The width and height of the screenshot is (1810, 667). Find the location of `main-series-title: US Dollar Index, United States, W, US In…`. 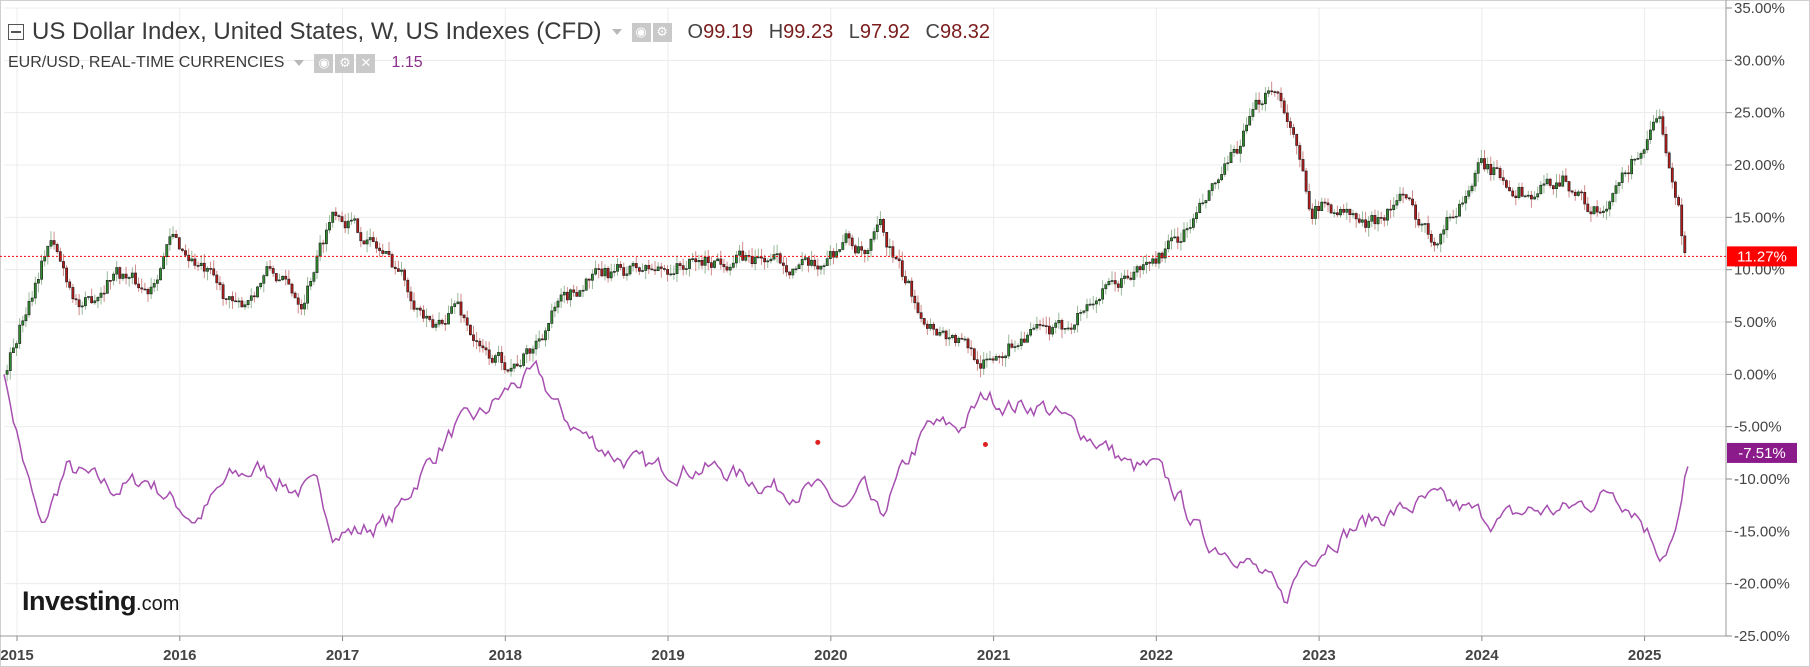

main-series-title: US Dollar Index, United States, W, US In… is located at coordinates (317, 31).